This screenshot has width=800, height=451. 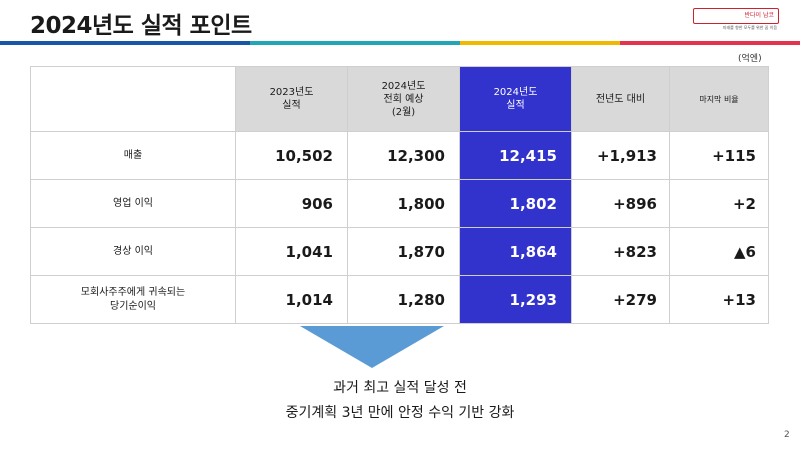 What do you see at coordinates (133, 155) in the screenshot?
I see `row-label: 매출` at bounding box center [133, 155].